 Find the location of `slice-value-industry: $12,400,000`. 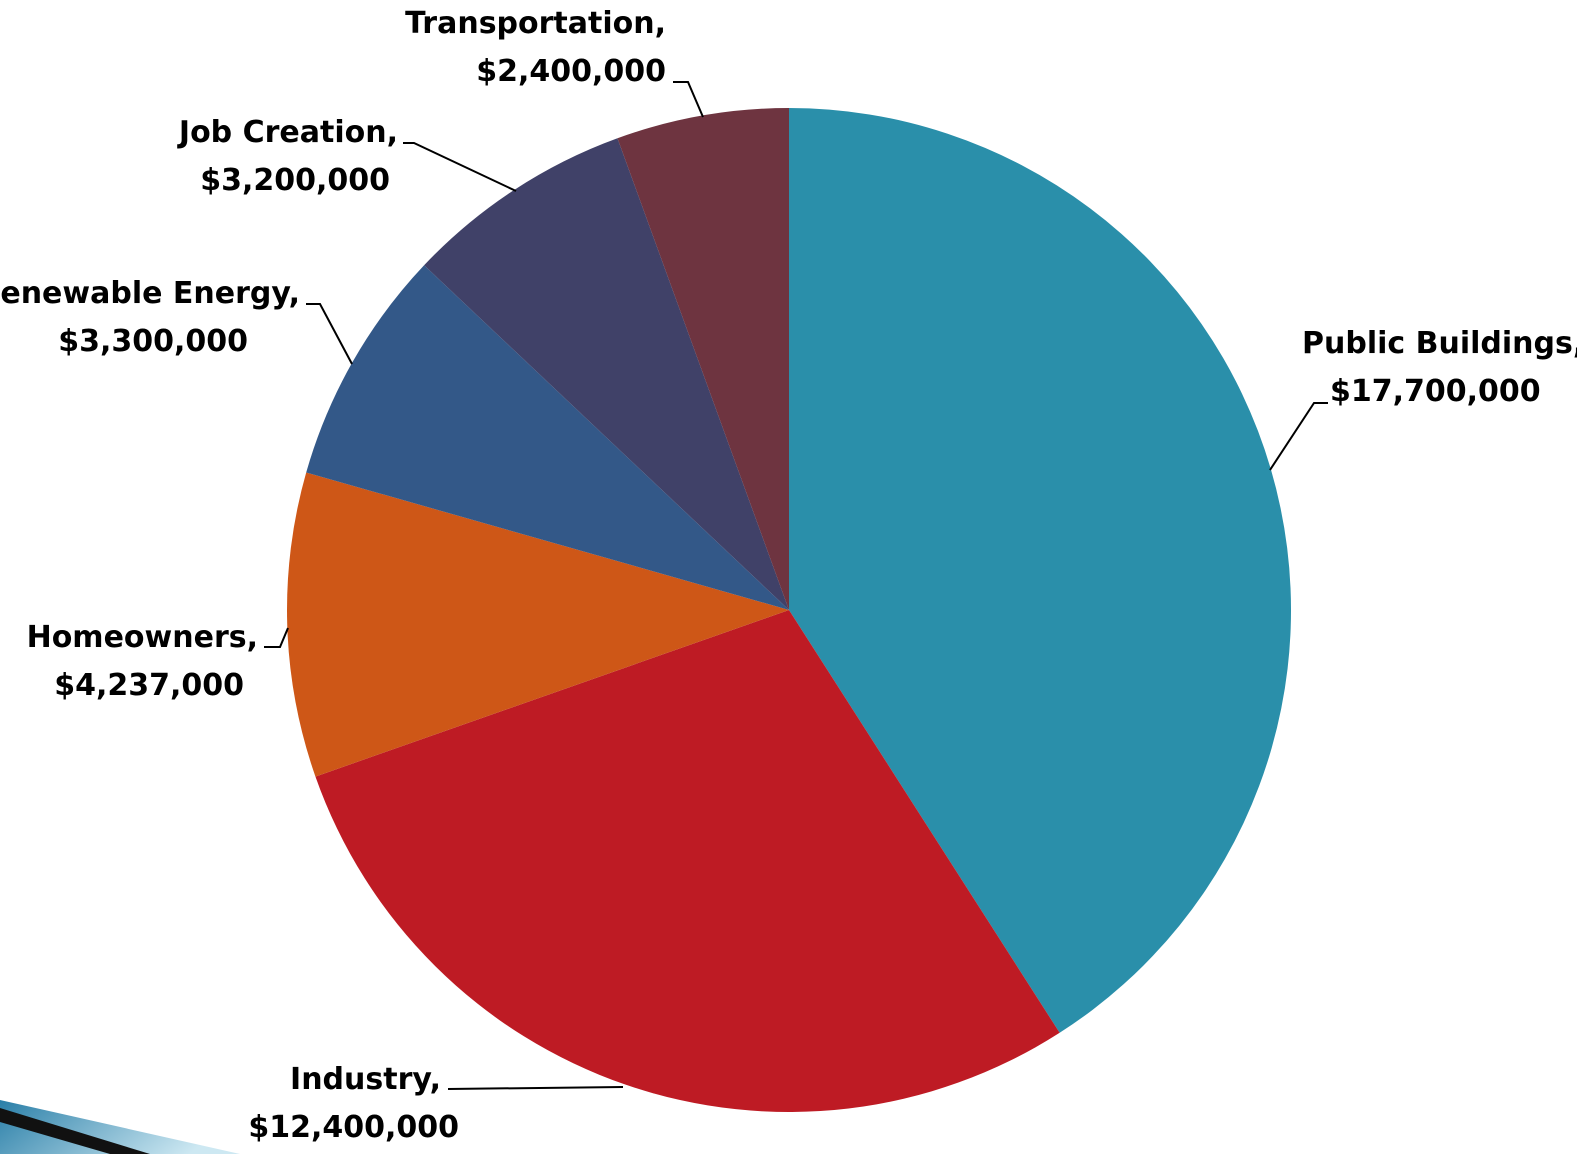

slice-value-industry: $12,400,000 is located at coordinates (353, 1127).